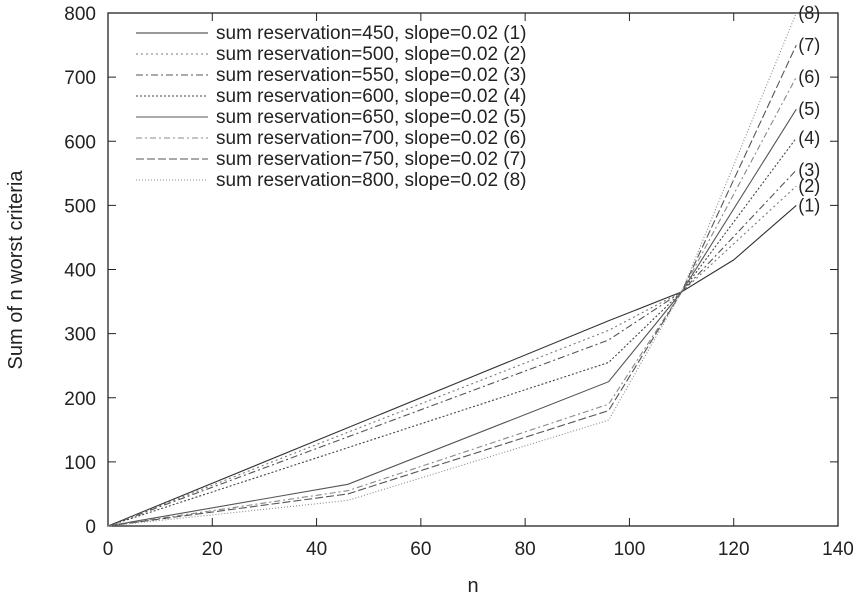 The image size is (862, 598). What do you see at coordinates (371, 180) in the screenshot?
I see `legend-label: sum reservation=800, slope=0.02 (8)` at bounding box center [371, 180].